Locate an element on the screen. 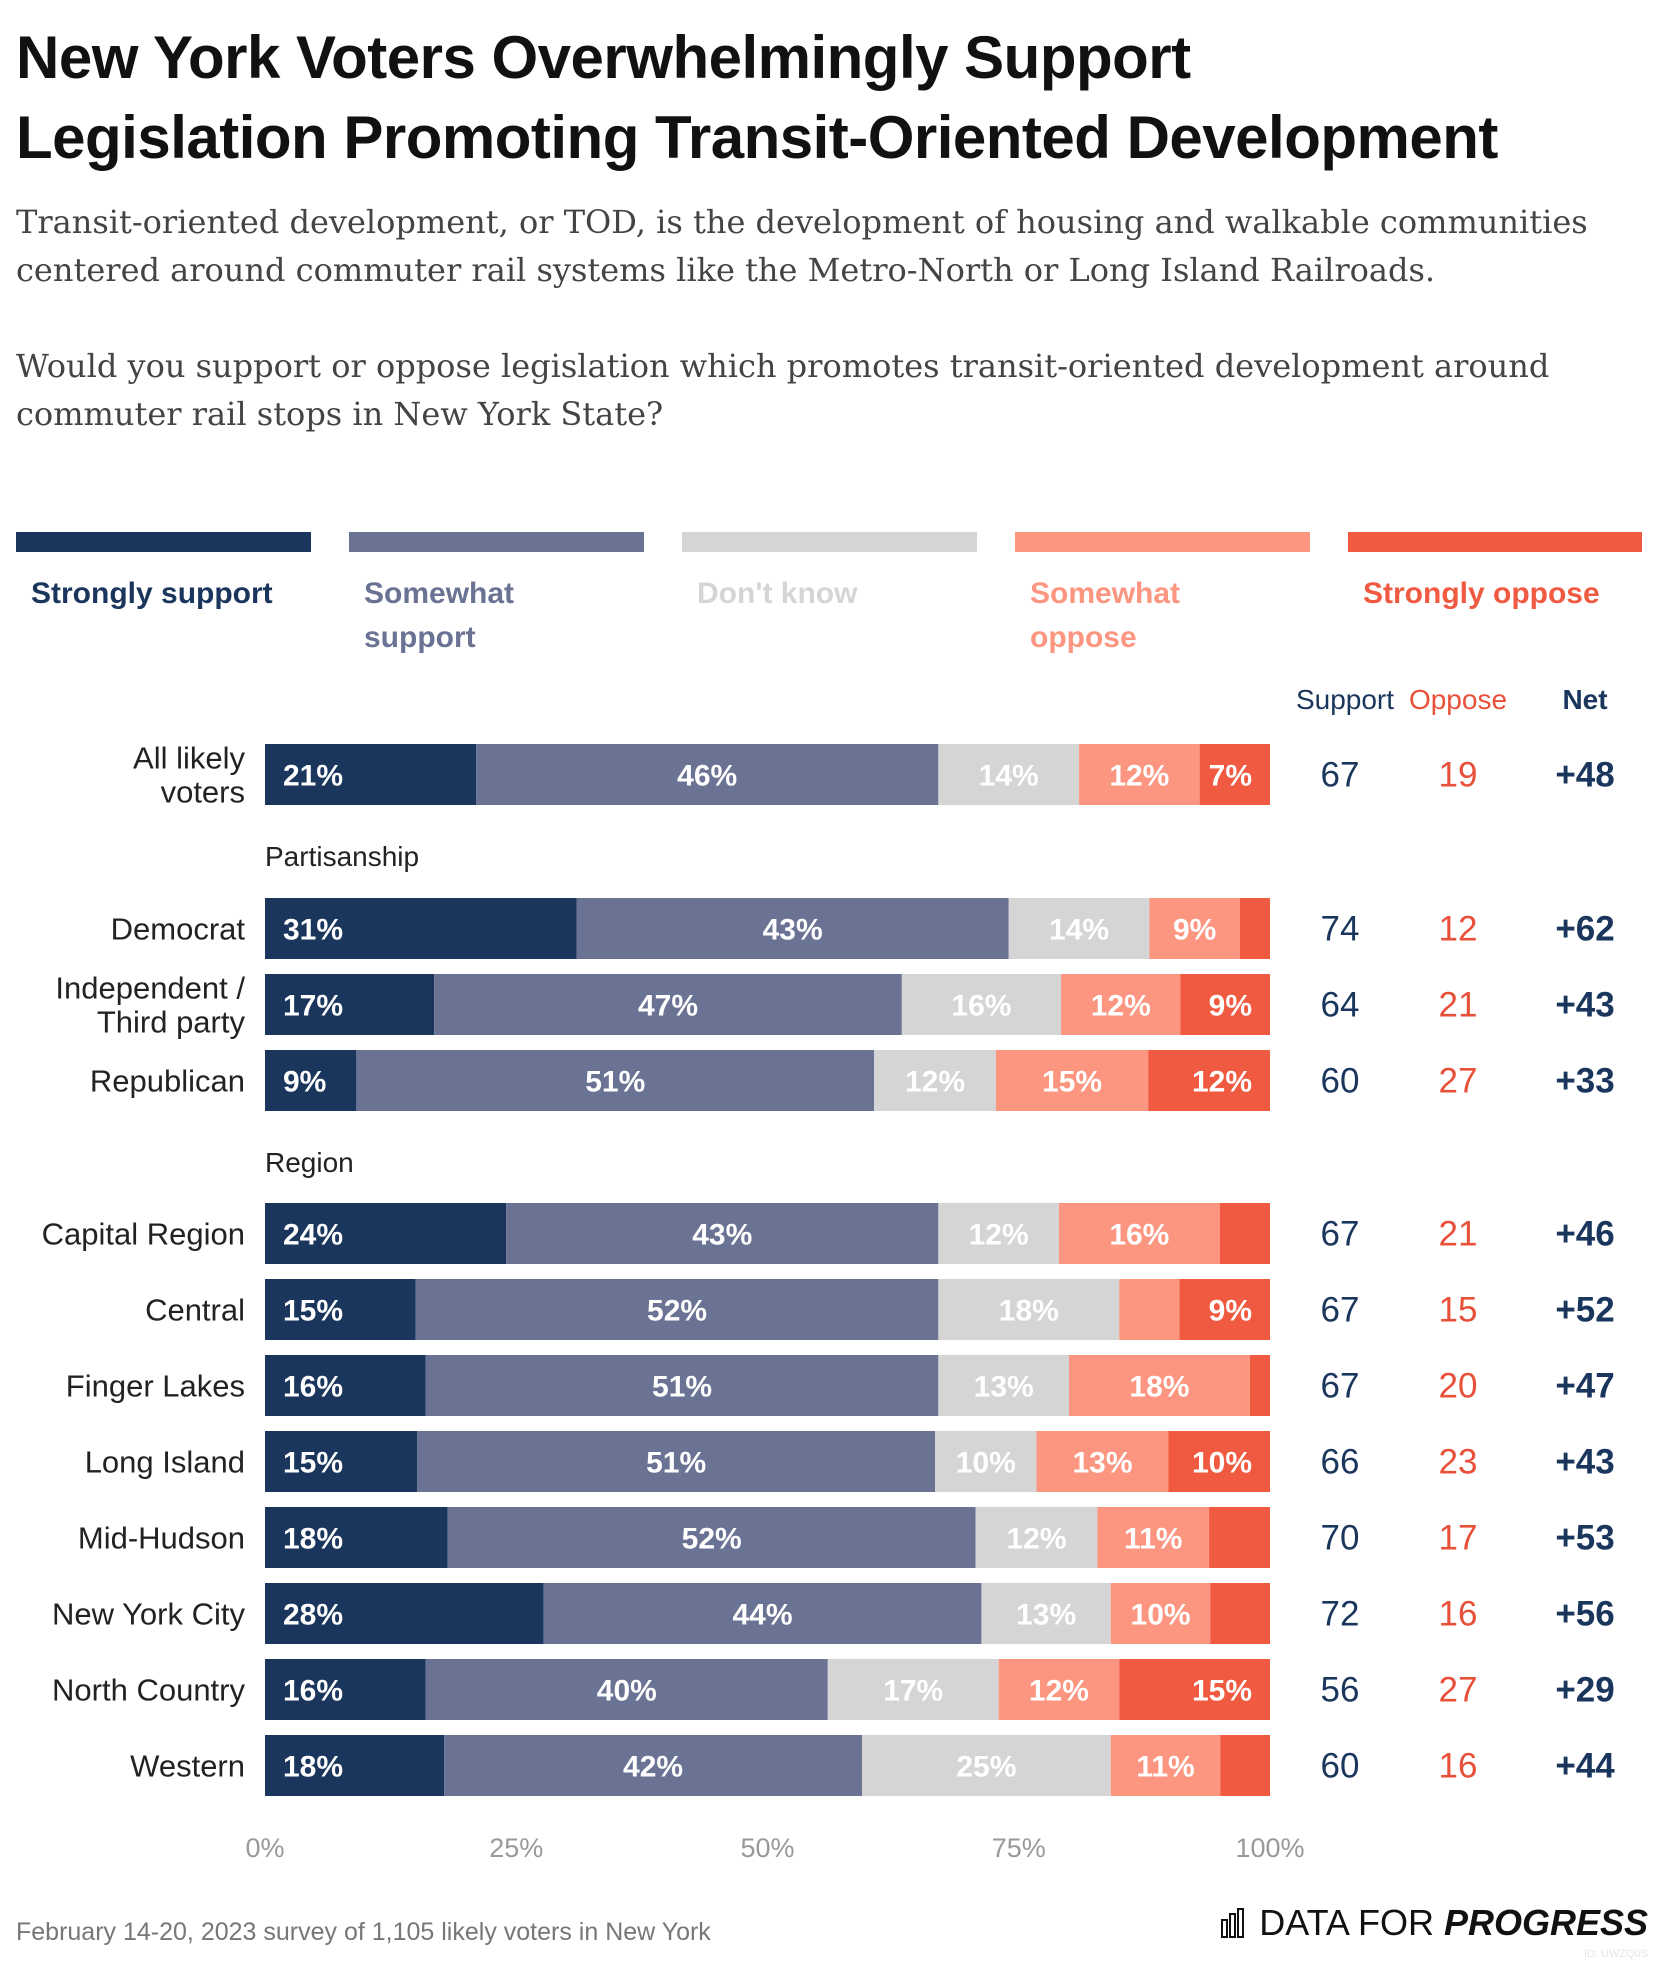 The image size is (1666, 1968). row-label-all-likely-voters-line2: voters is located at coordinates (203, 792).